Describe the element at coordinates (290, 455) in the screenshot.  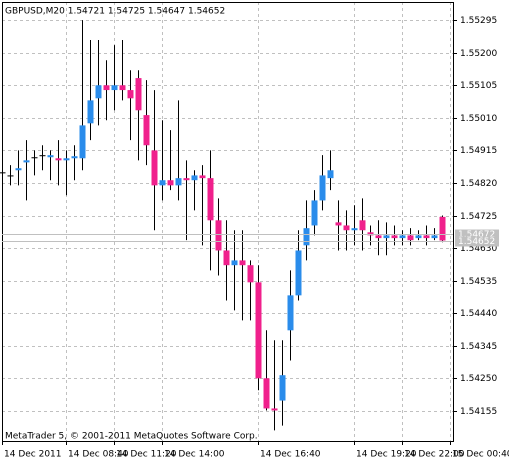
I see `x-tick-label: 14 Dec 16:40` at that location.